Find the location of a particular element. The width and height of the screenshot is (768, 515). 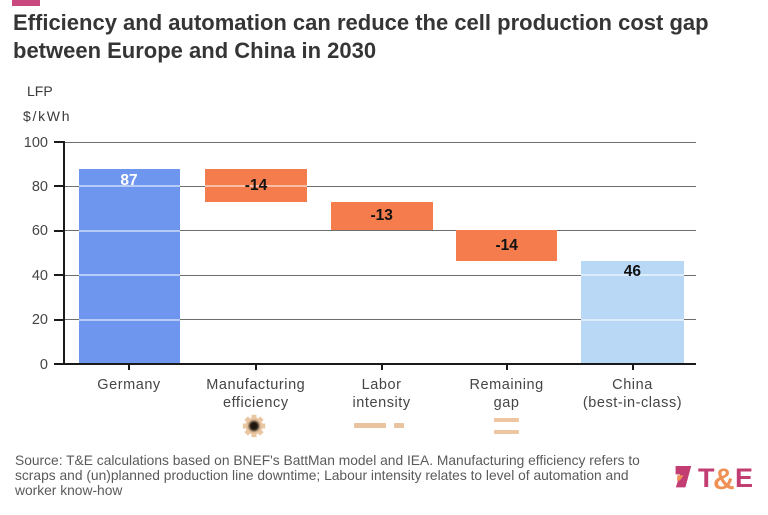

svg-text: T is located at coordinates (706, 477).